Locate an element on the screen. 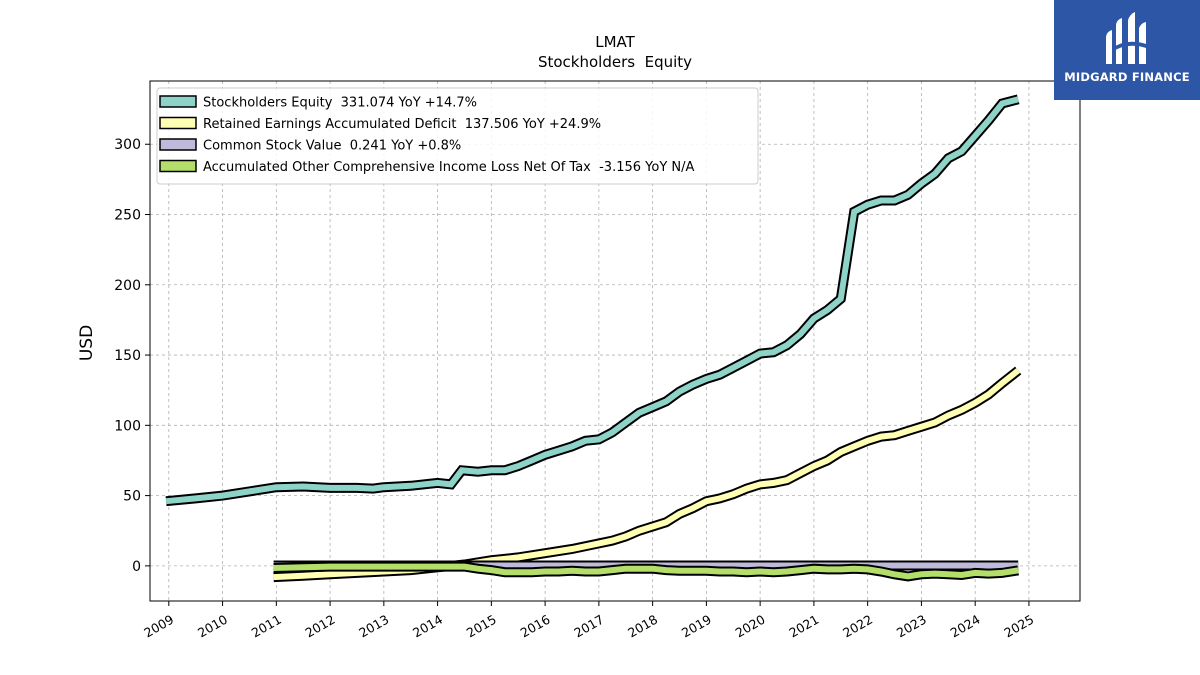 The width and height of the screenshot is (1200, 675). x-tick-label: 2010 is located at coordinates (212, 626).